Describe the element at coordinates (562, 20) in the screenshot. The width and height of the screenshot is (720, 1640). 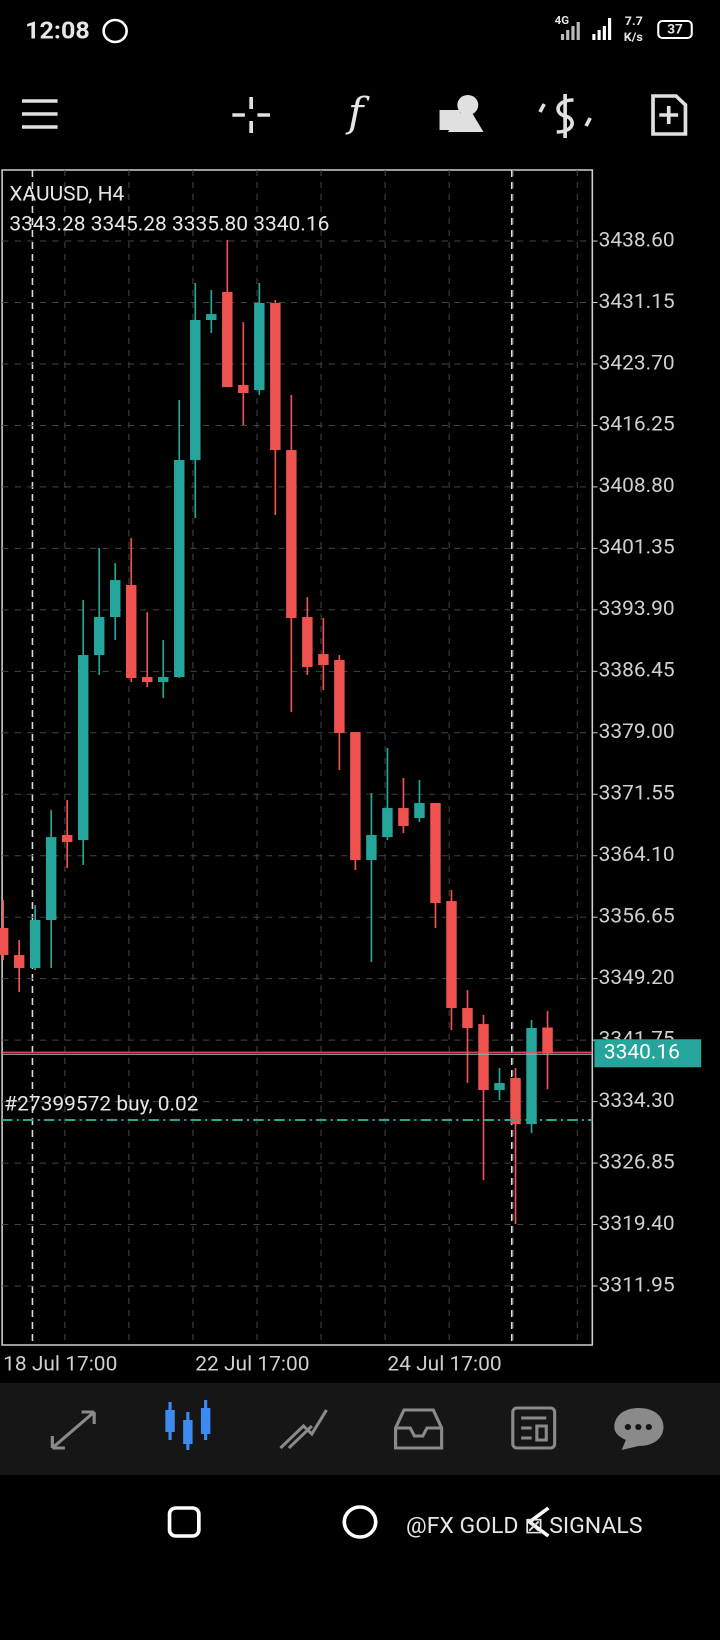
I see `network: 4G` at that location.